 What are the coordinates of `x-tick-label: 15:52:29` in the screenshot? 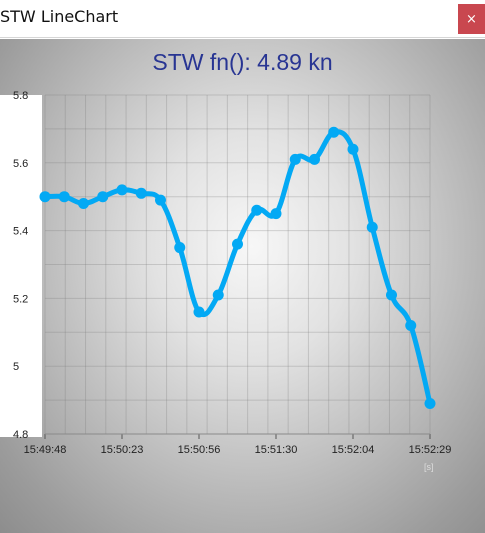 It's located at (430, 450).